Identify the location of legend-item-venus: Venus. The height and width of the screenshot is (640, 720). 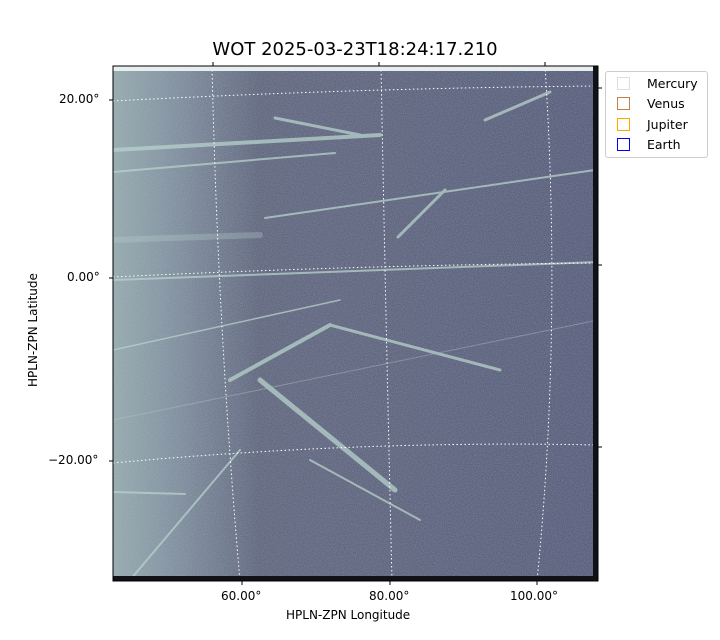
(651, 103).